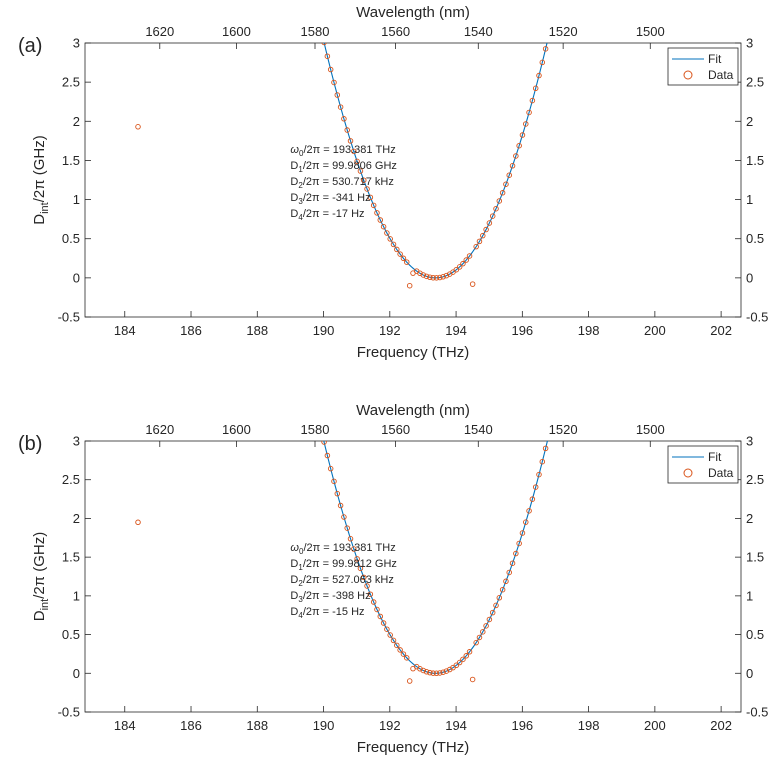 This screenshot has height=760, width=779. Describe the element at coordinates (343, 565) in the screenshot. I see `annotation-line: D1/2π = 99.9812 GHz` at that location.